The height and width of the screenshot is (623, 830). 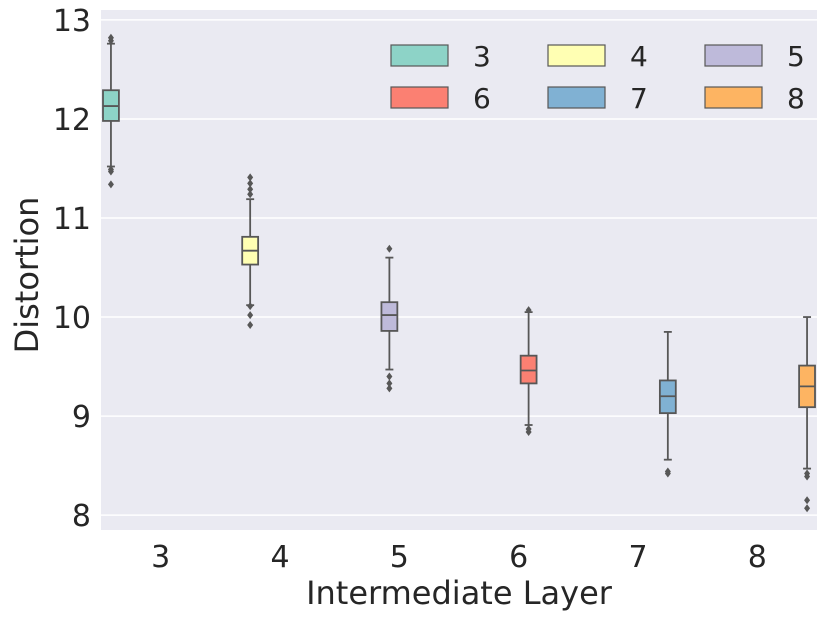 I want to click on legend-label-5: 5, so click(x=796, y=56).